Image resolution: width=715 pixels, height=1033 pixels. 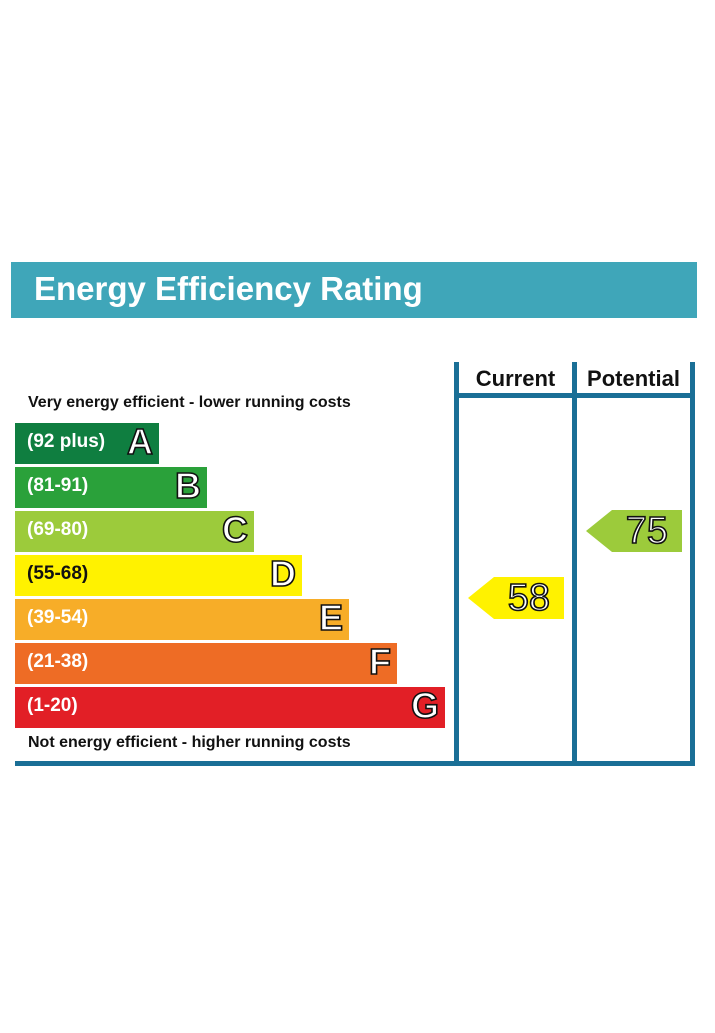 I want to click on band-e: (39-54) E, so click(x=182, y=618).